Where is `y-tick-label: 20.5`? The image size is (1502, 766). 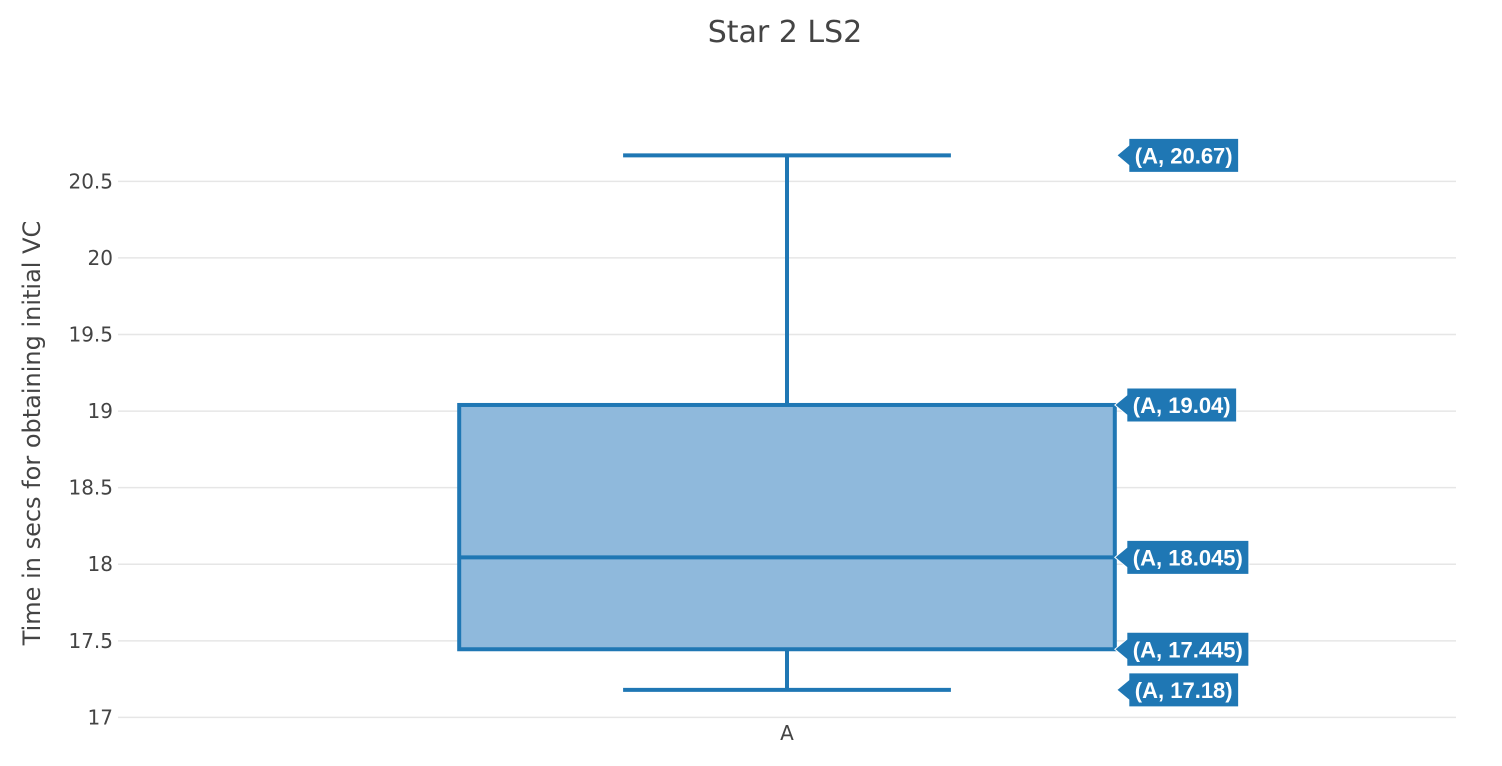
y-tick-label: 20.5 is located at coordinates (90, 181).